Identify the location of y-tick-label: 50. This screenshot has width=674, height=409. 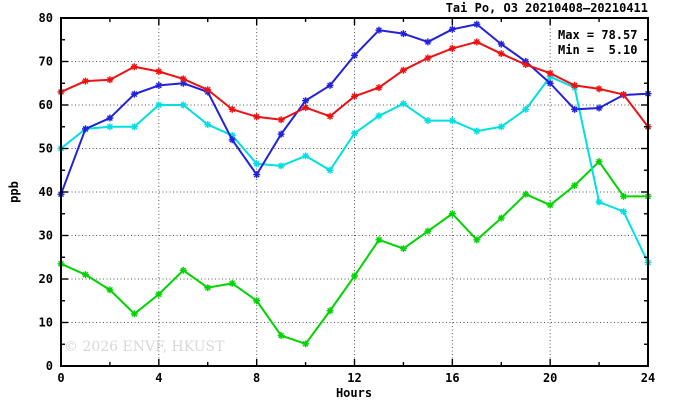
(46, 149).